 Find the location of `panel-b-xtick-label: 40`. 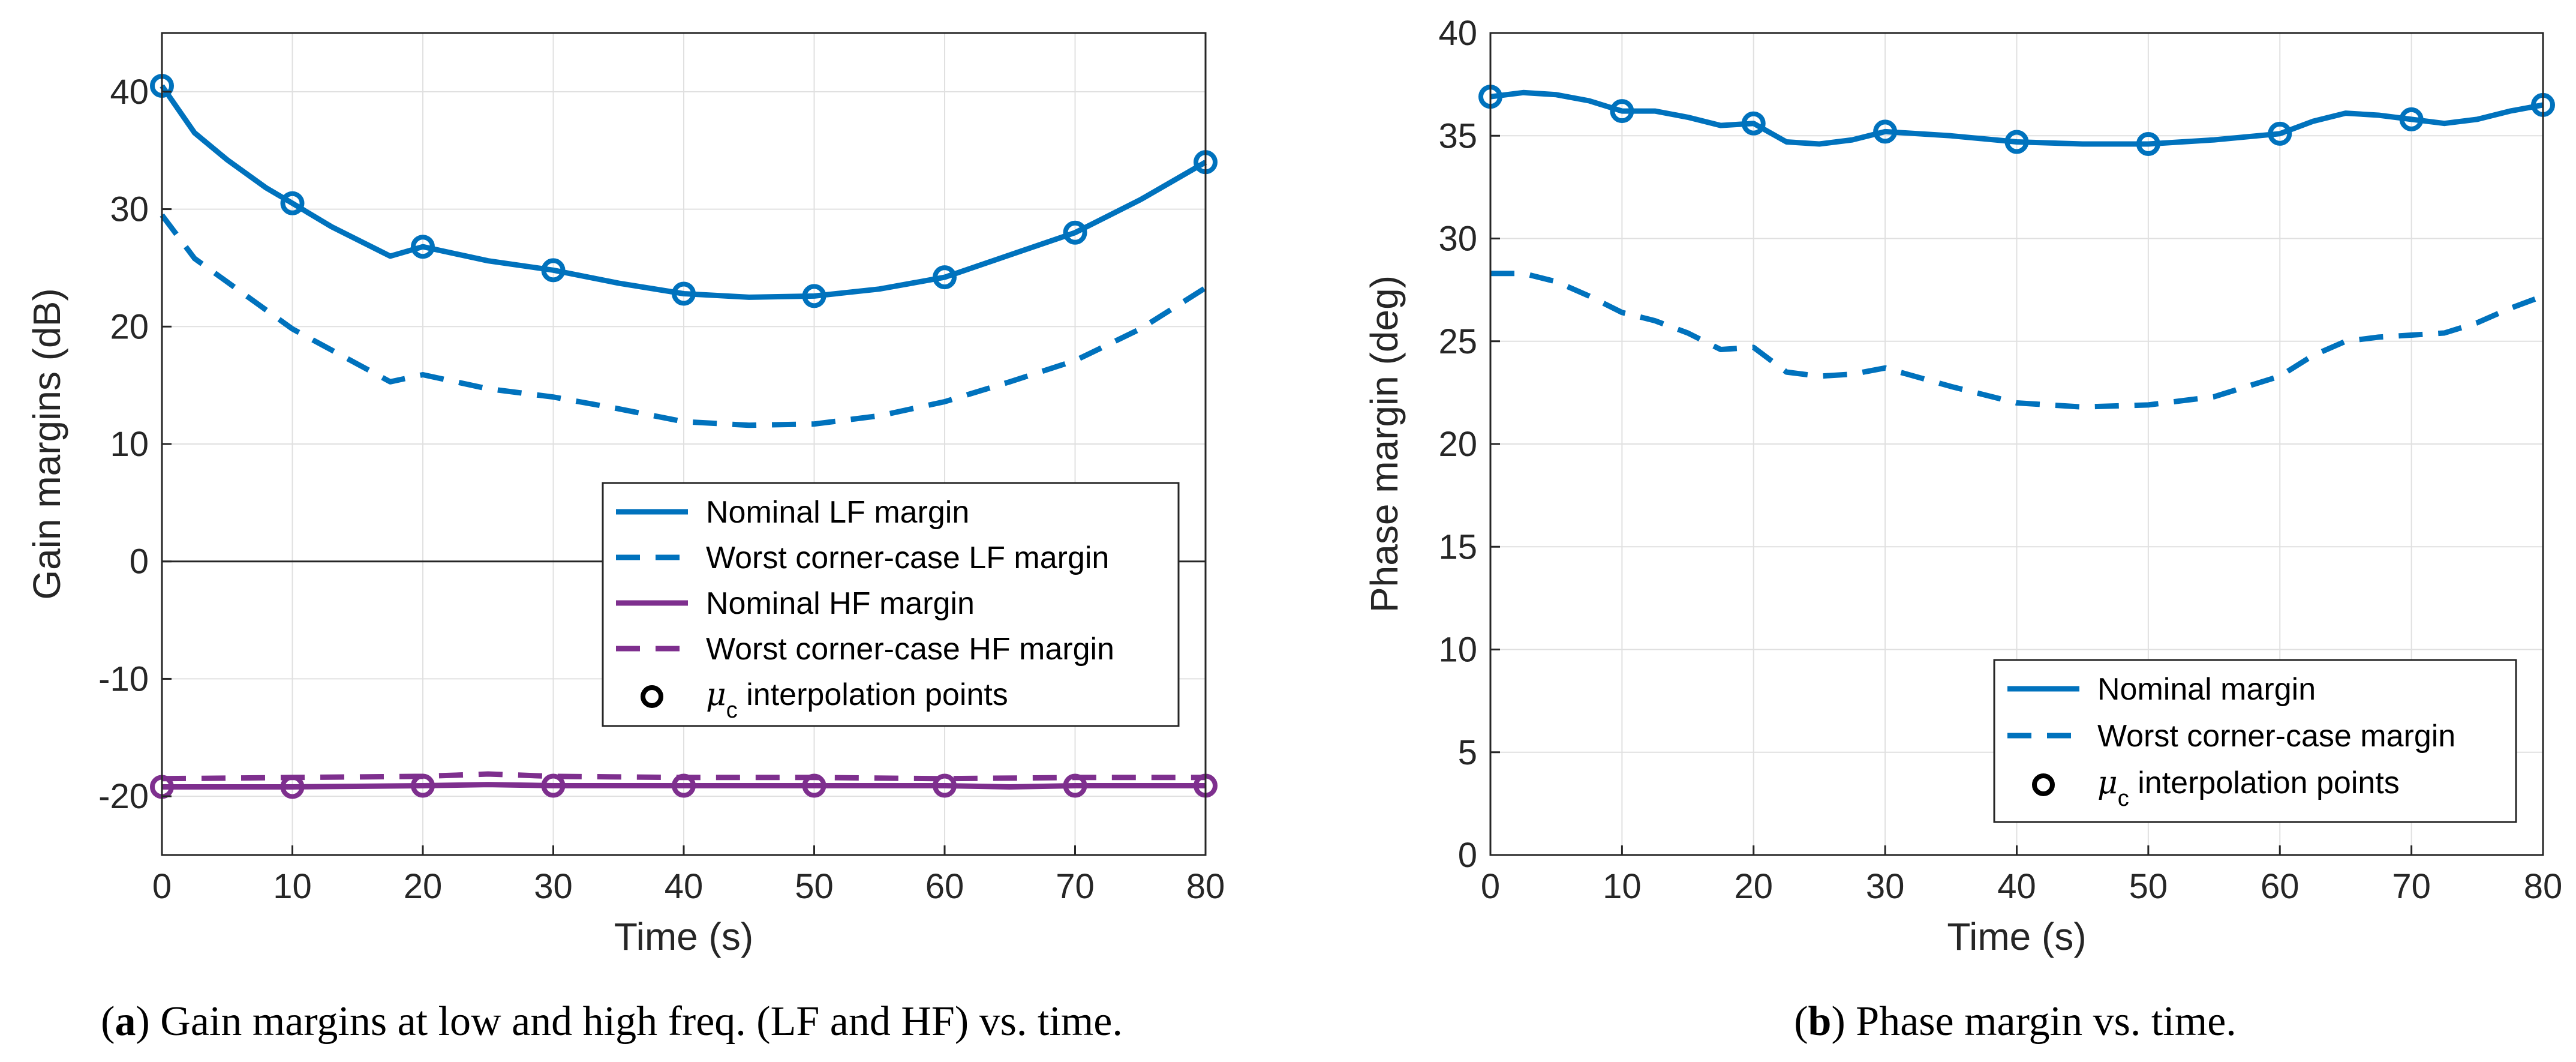

panel-b-xtick-label: 40 is located at coordinates (2017, 886).